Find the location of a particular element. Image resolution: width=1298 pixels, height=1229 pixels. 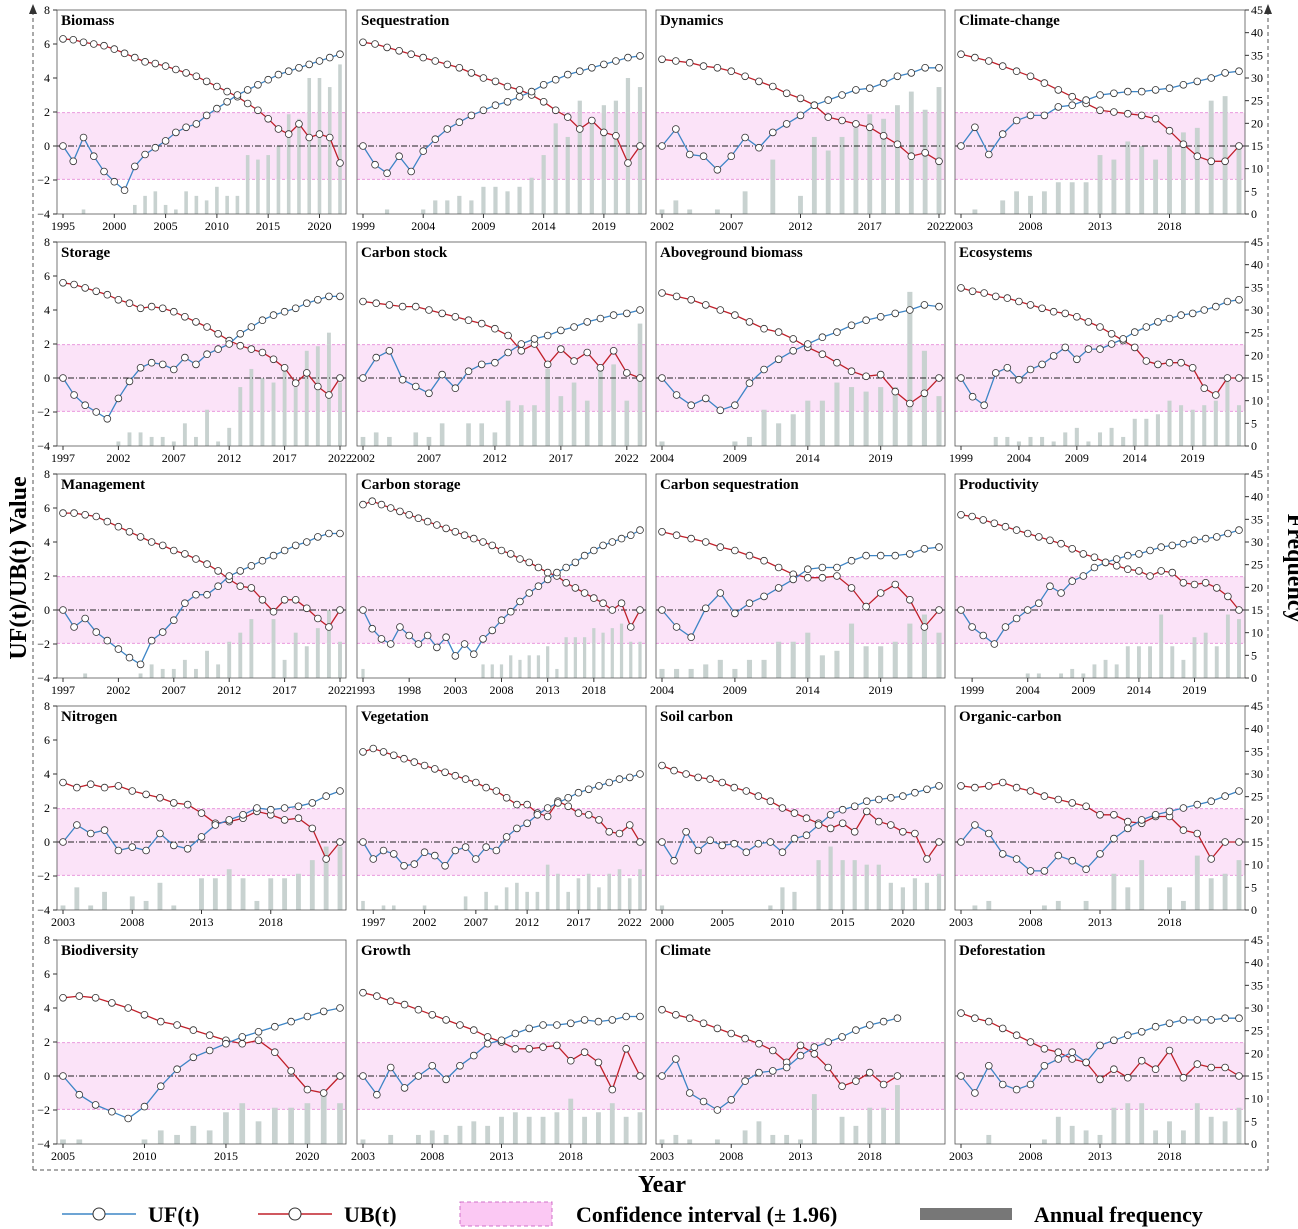

x-tick-label: 2022 is located at coordinates (627, 458).